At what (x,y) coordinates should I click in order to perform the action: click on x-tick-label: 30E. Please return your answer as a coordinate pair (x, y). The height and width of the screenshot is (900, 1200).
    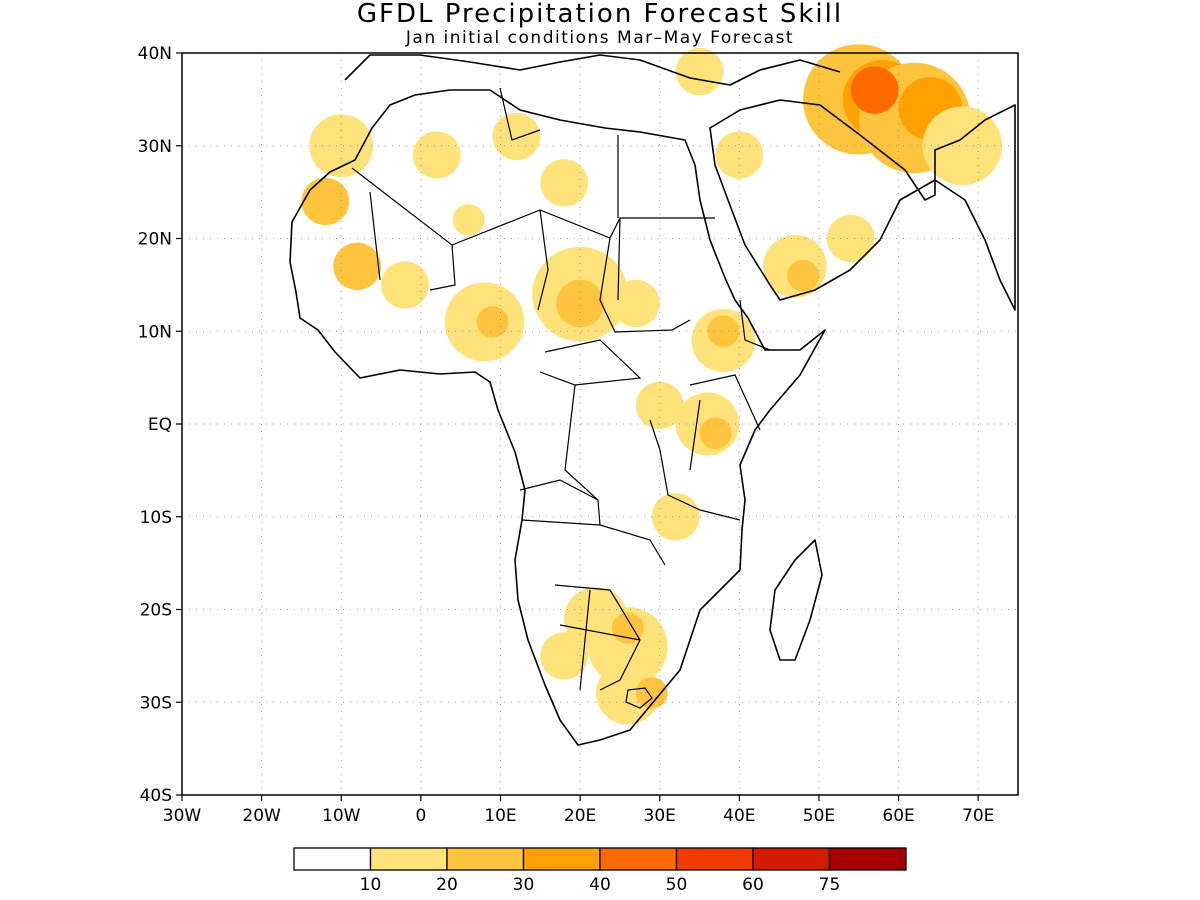
    Looking at the image, I should click on (660, 816).